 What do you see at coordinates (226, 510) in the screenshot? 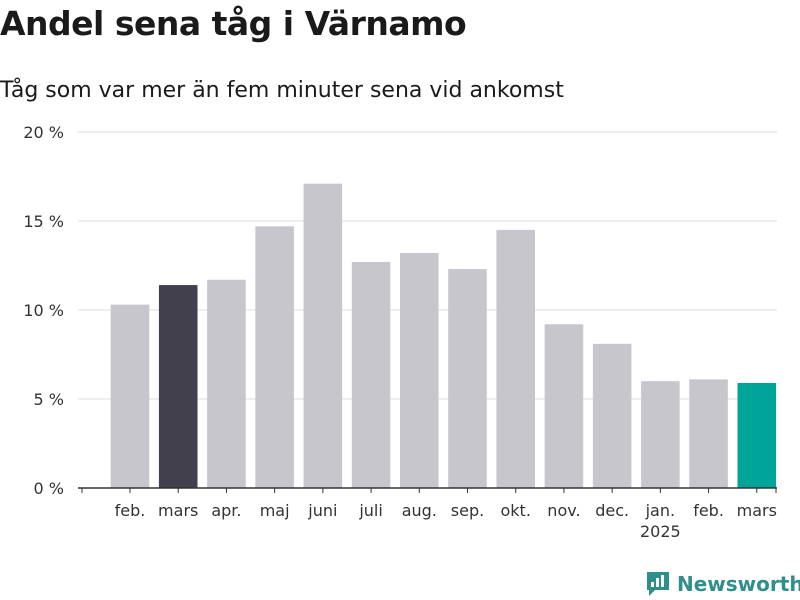
I see `x-tick-label: apr.` at bounding box center [226, 510].